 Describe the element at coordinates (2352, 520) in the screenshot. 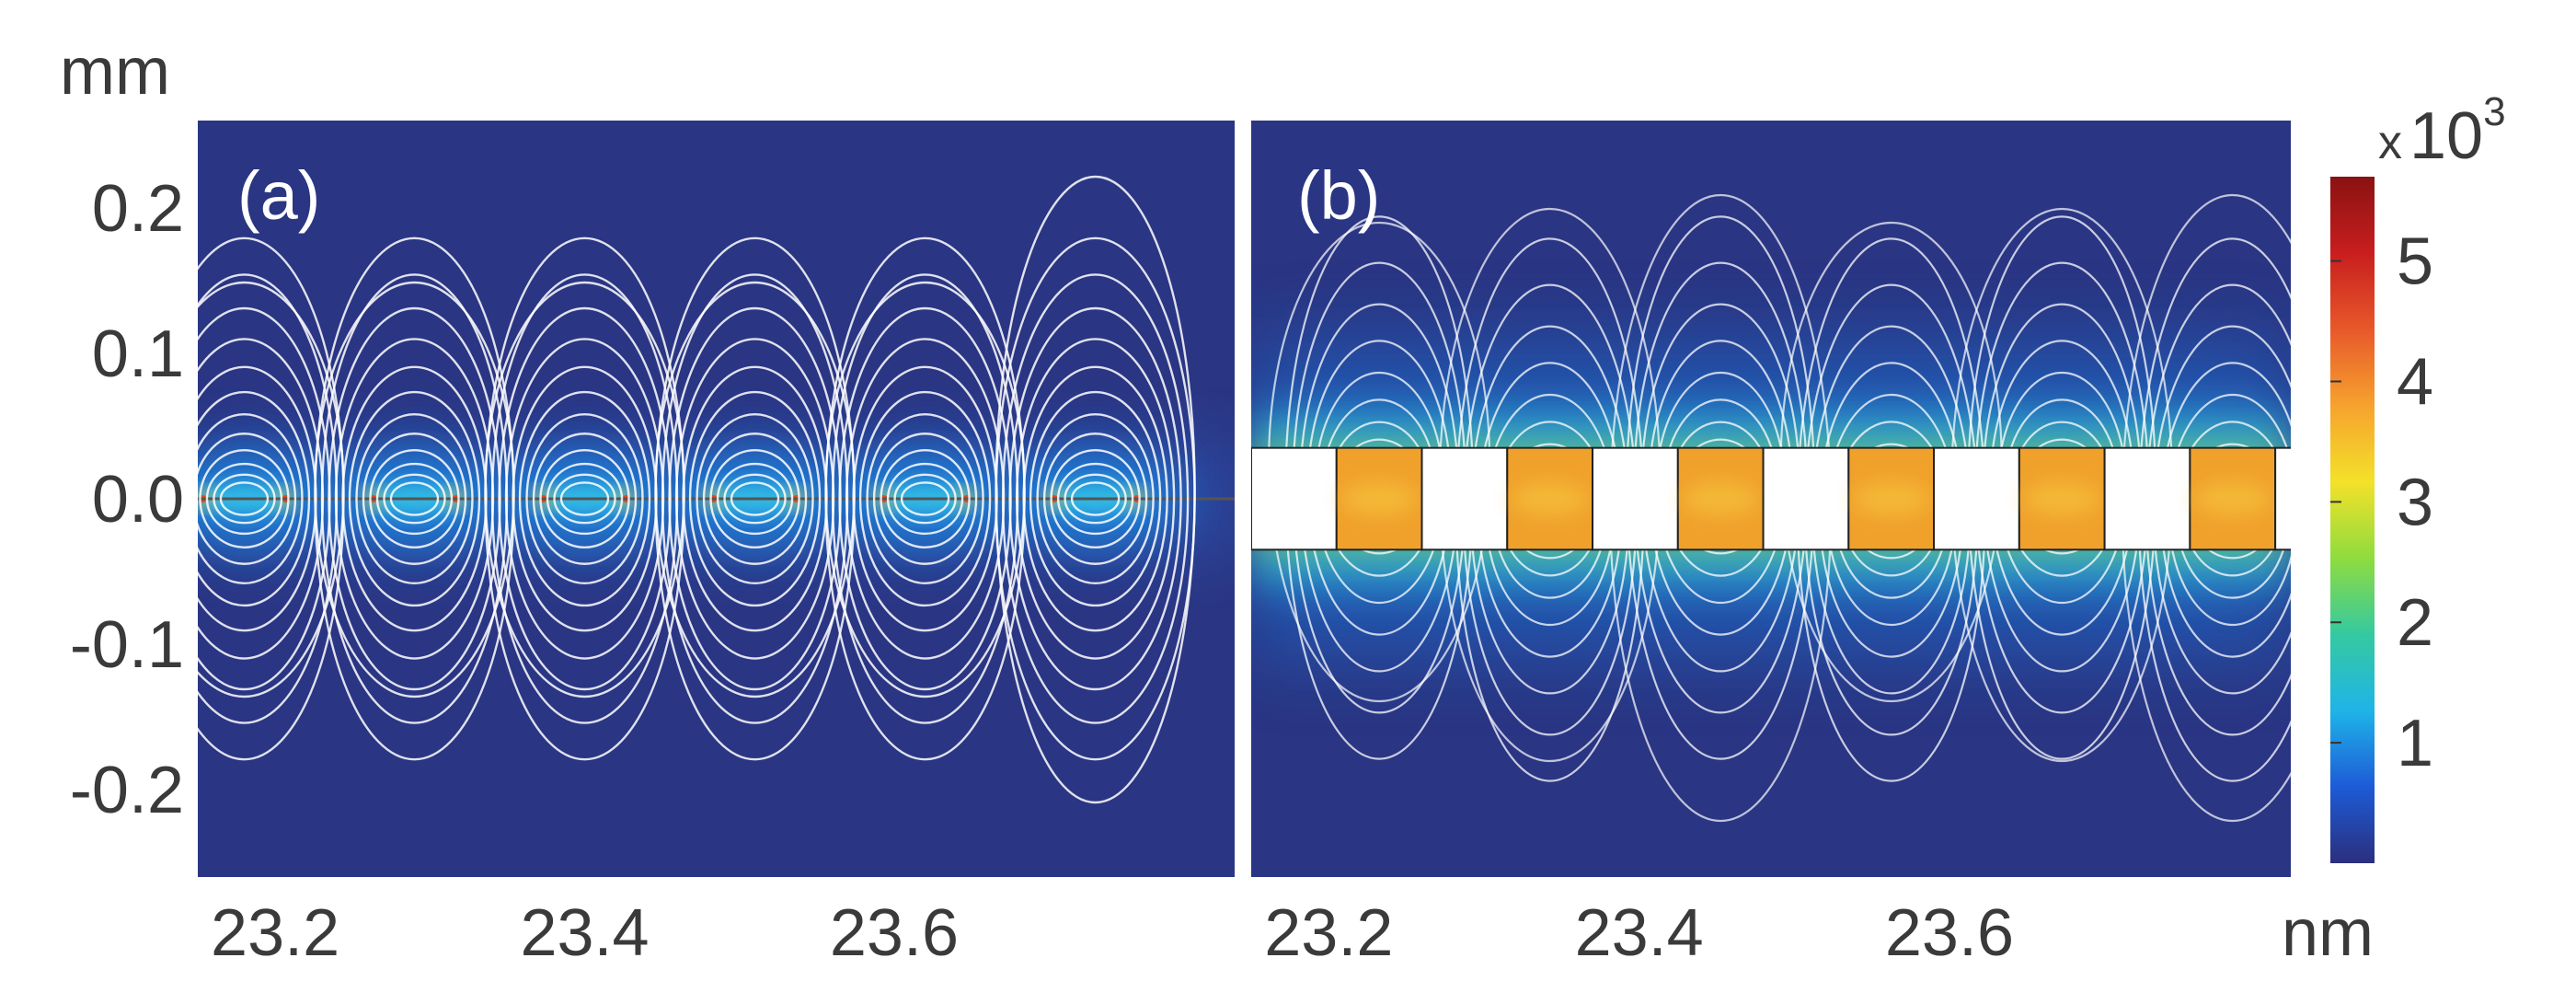

I see `colorbar-gradient` at that location.